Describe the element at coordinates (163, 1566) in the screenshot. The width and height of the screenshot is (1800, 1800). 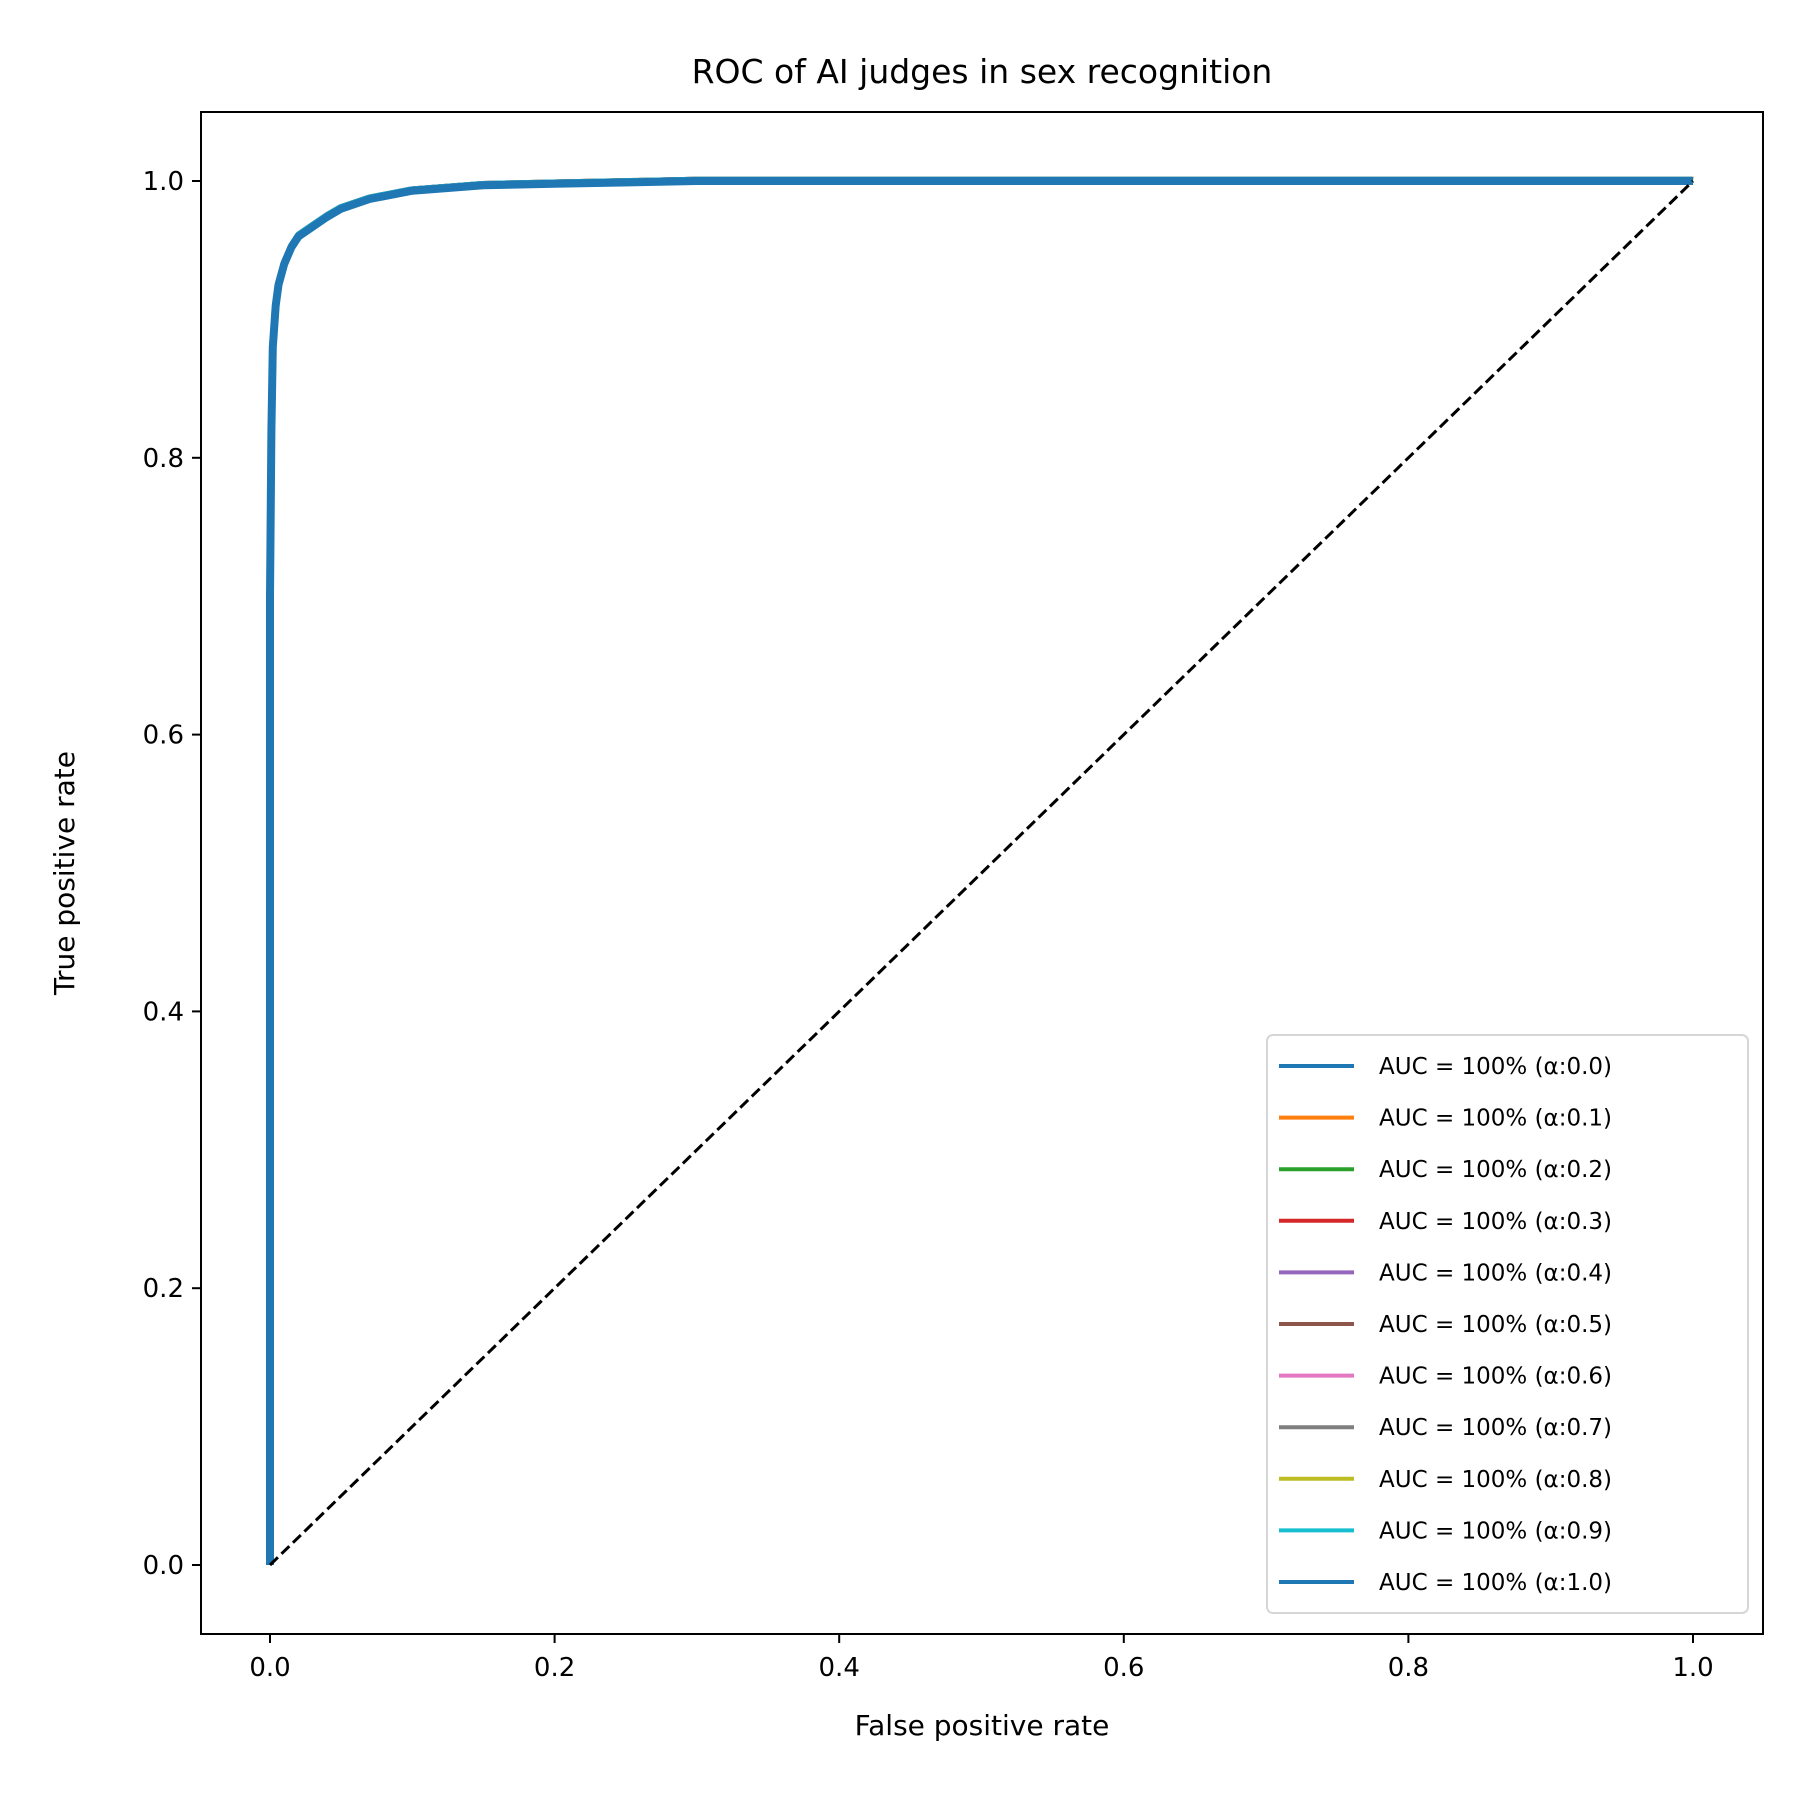
I see `y-tick-label: 0.0` at that location.